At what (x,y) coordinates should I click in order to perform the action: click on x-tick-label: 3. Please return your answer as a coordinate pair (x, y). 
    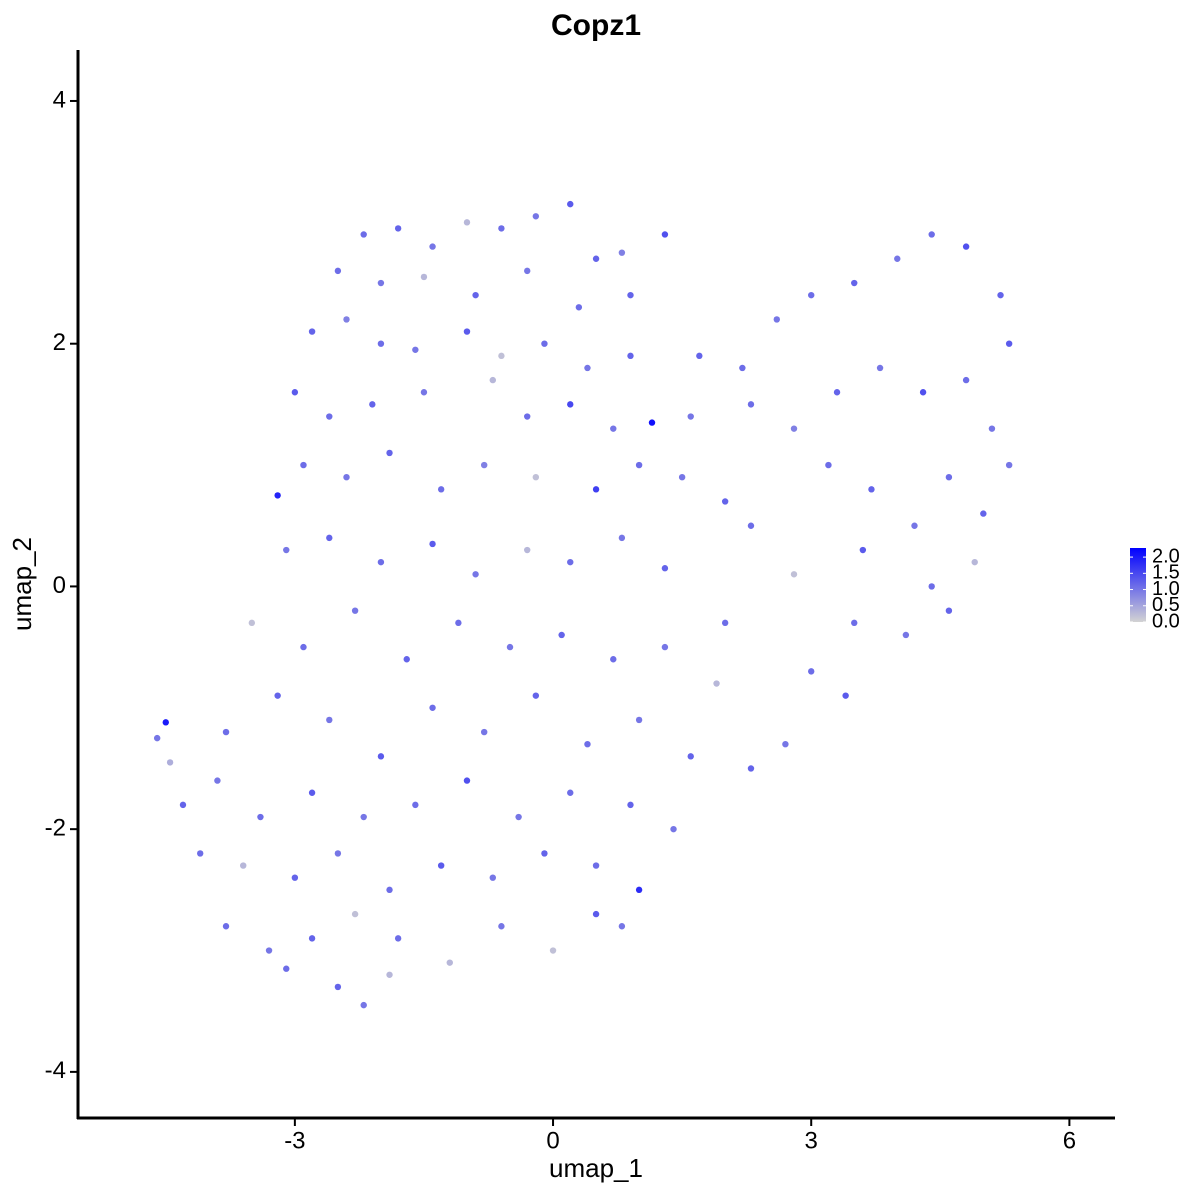
    Looking at the image, I should click on (811, 1140).